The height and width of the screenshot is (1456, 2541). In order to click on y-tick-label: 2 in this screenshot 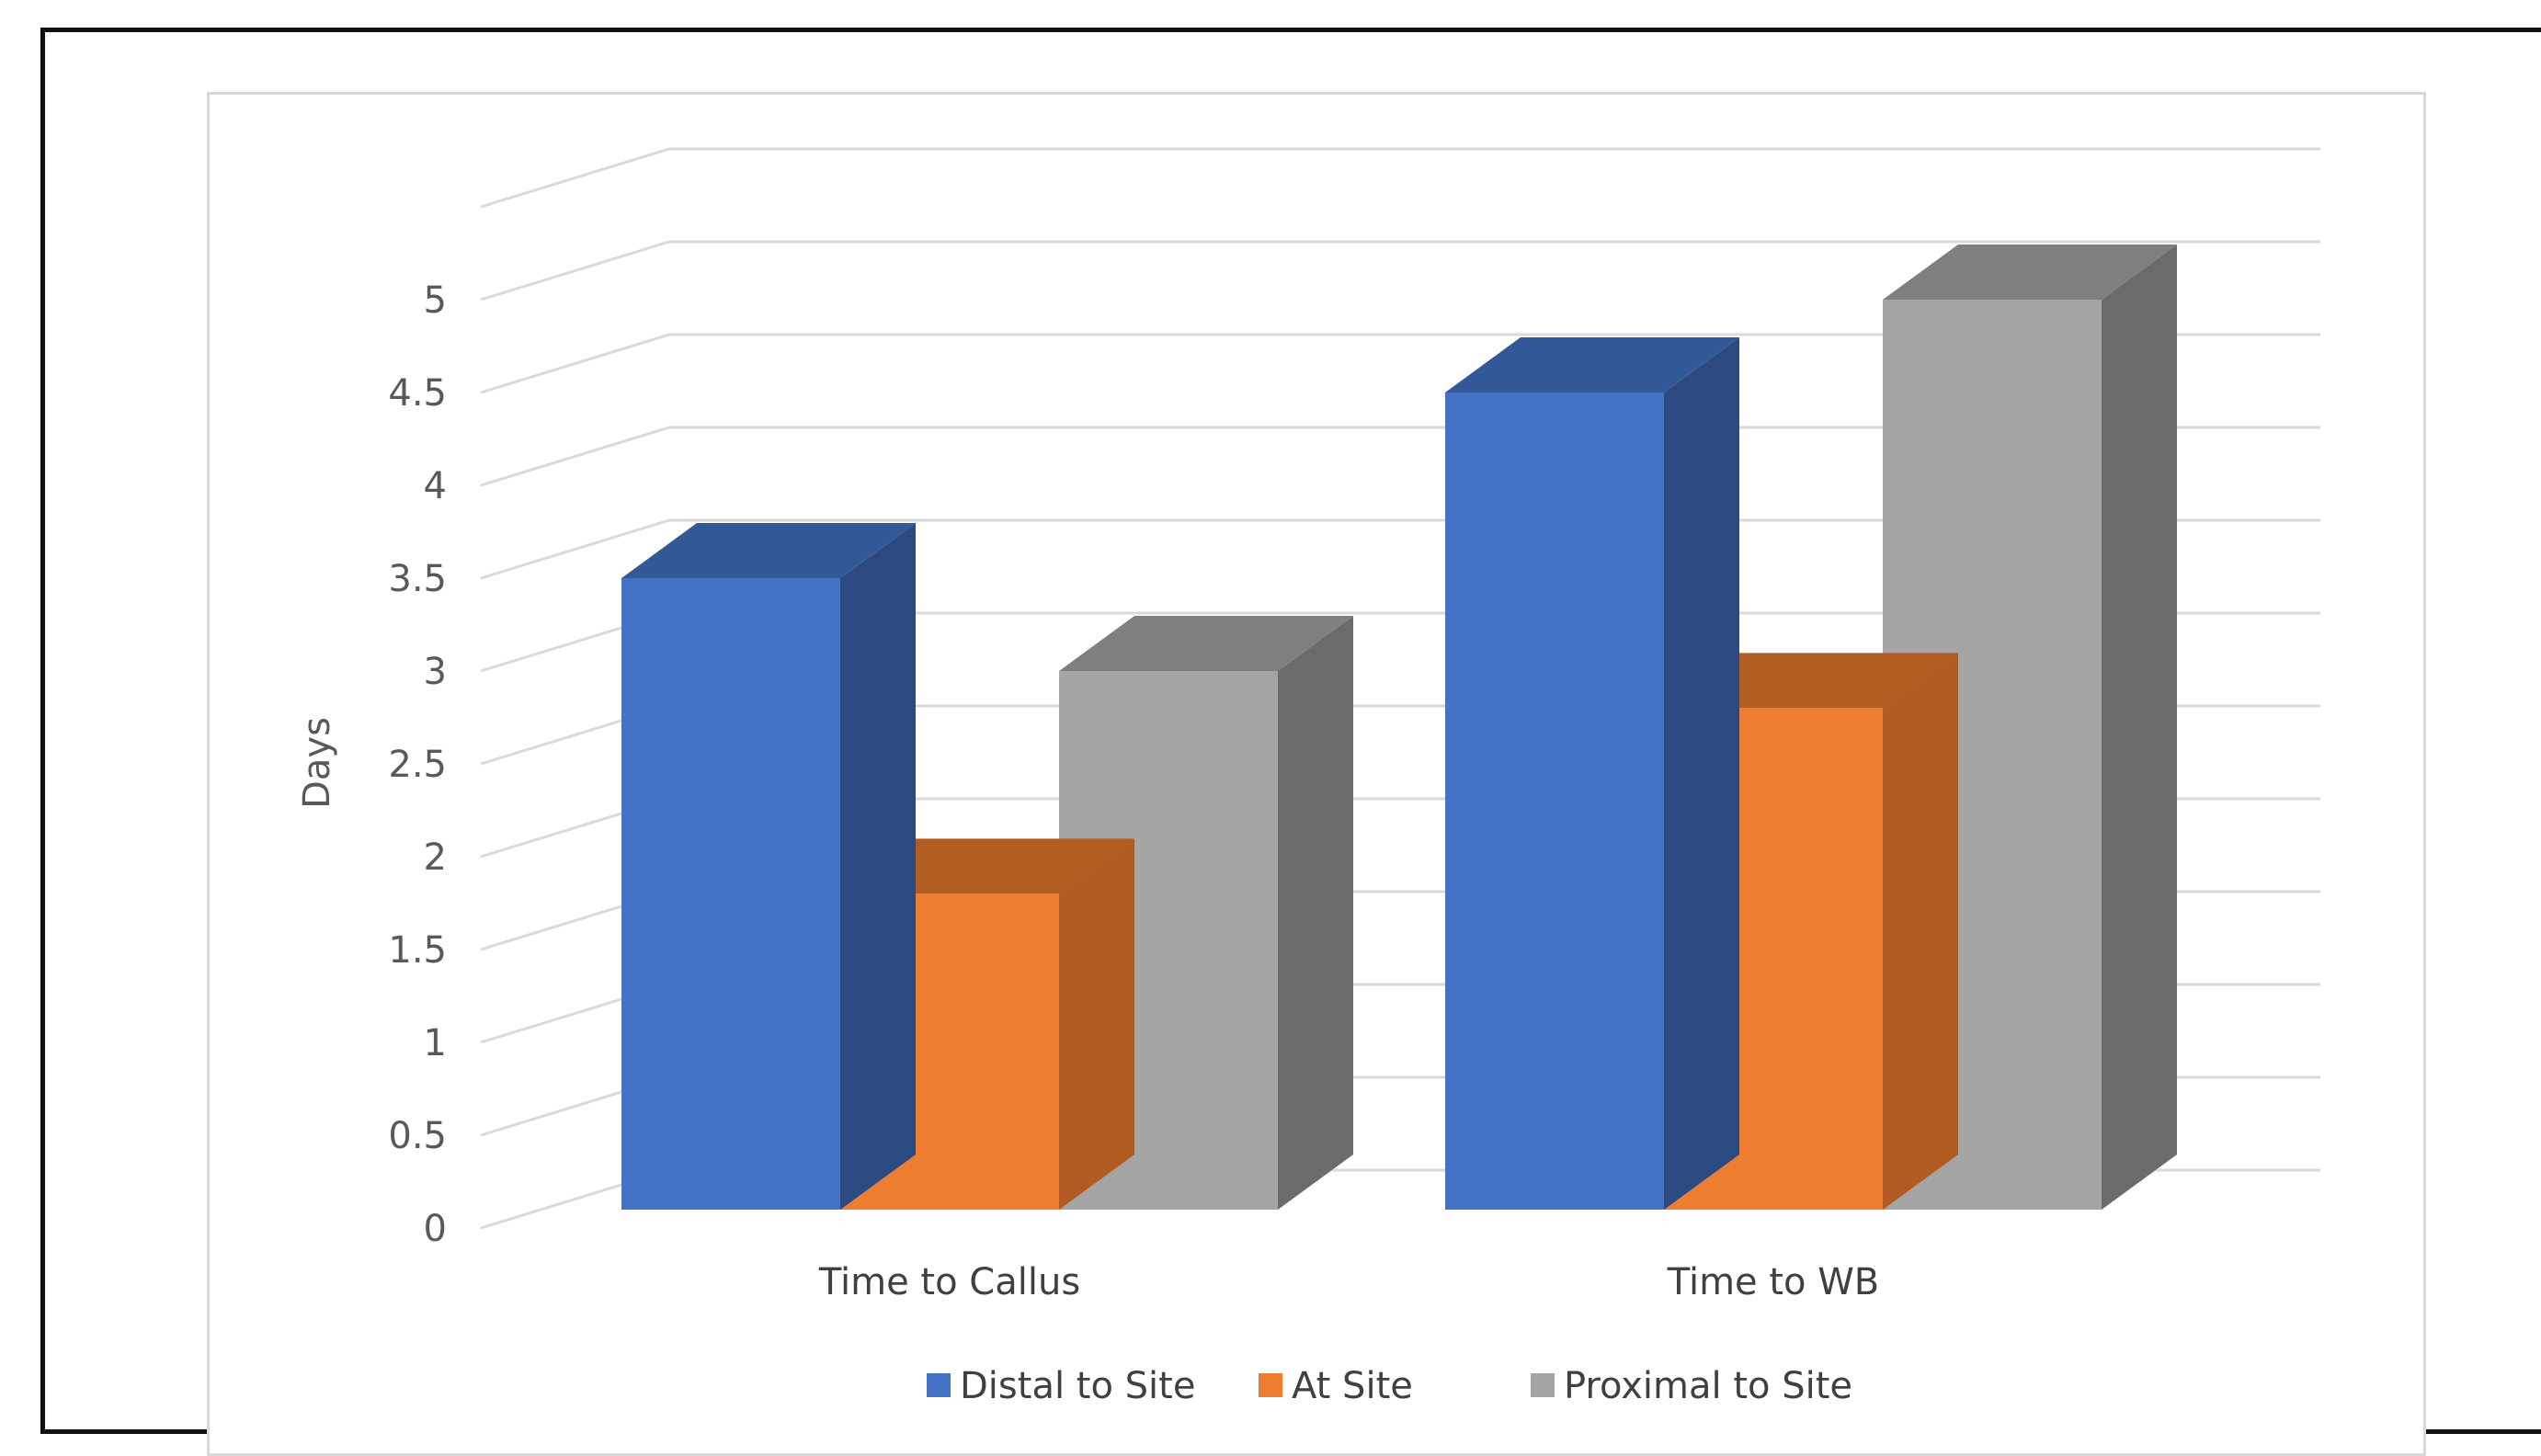, I will do `click(435, 857)`.